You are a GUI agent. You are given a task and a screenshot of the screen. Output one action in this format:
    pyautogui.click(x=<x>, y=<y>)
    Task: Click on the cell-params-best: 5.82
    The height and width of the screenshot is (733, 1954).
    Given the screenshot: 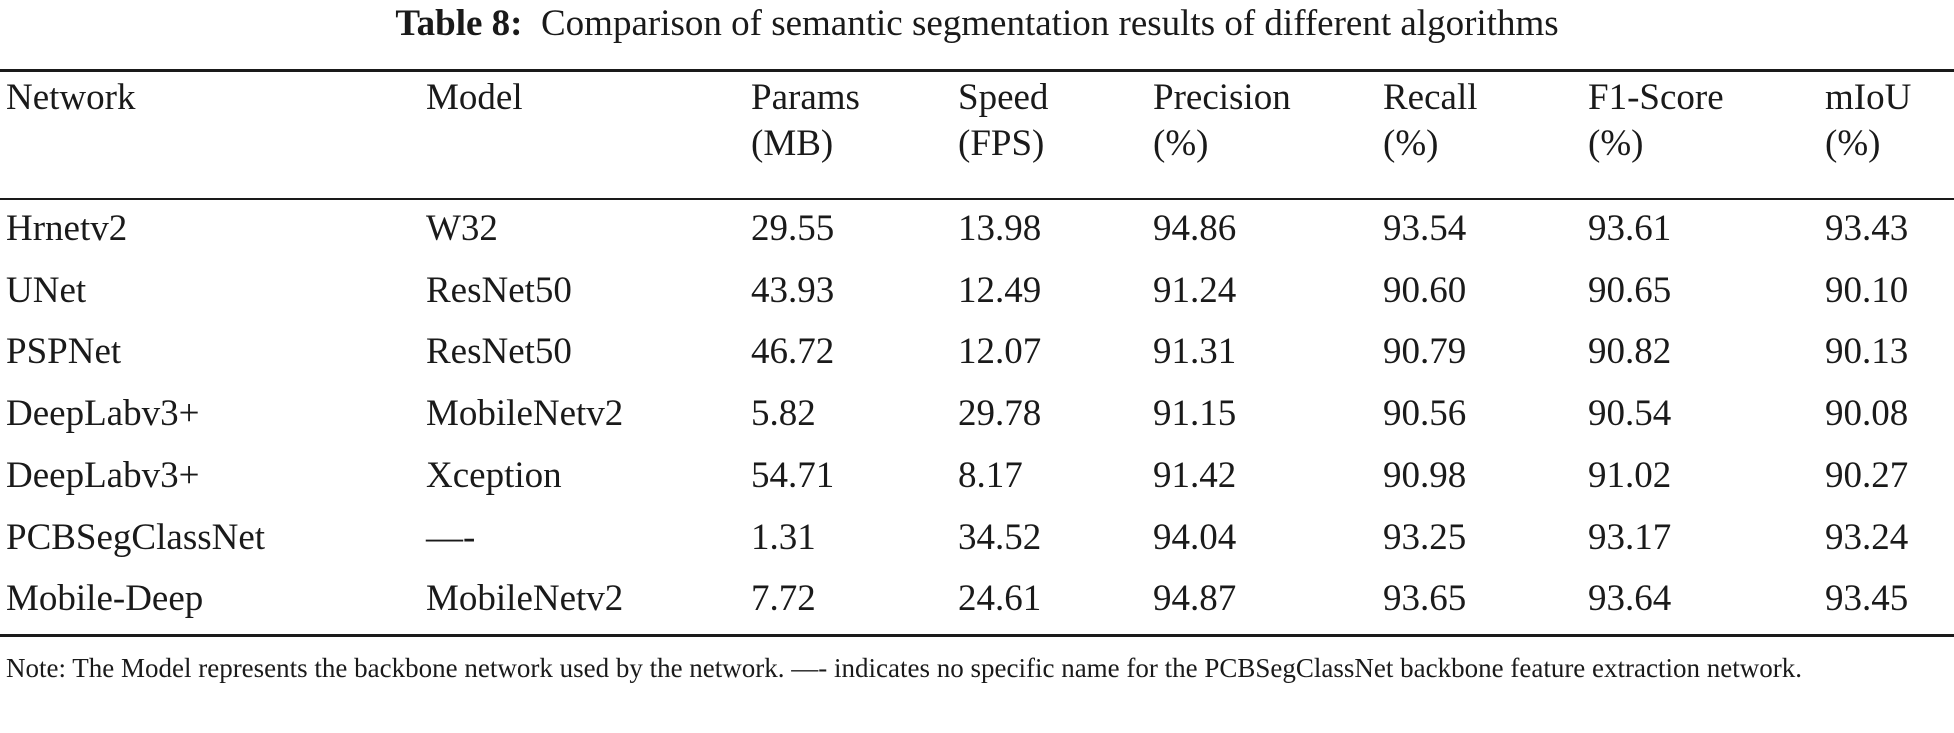 What is the action you would take?
    pyautogui.click(x=783, y=414)
    